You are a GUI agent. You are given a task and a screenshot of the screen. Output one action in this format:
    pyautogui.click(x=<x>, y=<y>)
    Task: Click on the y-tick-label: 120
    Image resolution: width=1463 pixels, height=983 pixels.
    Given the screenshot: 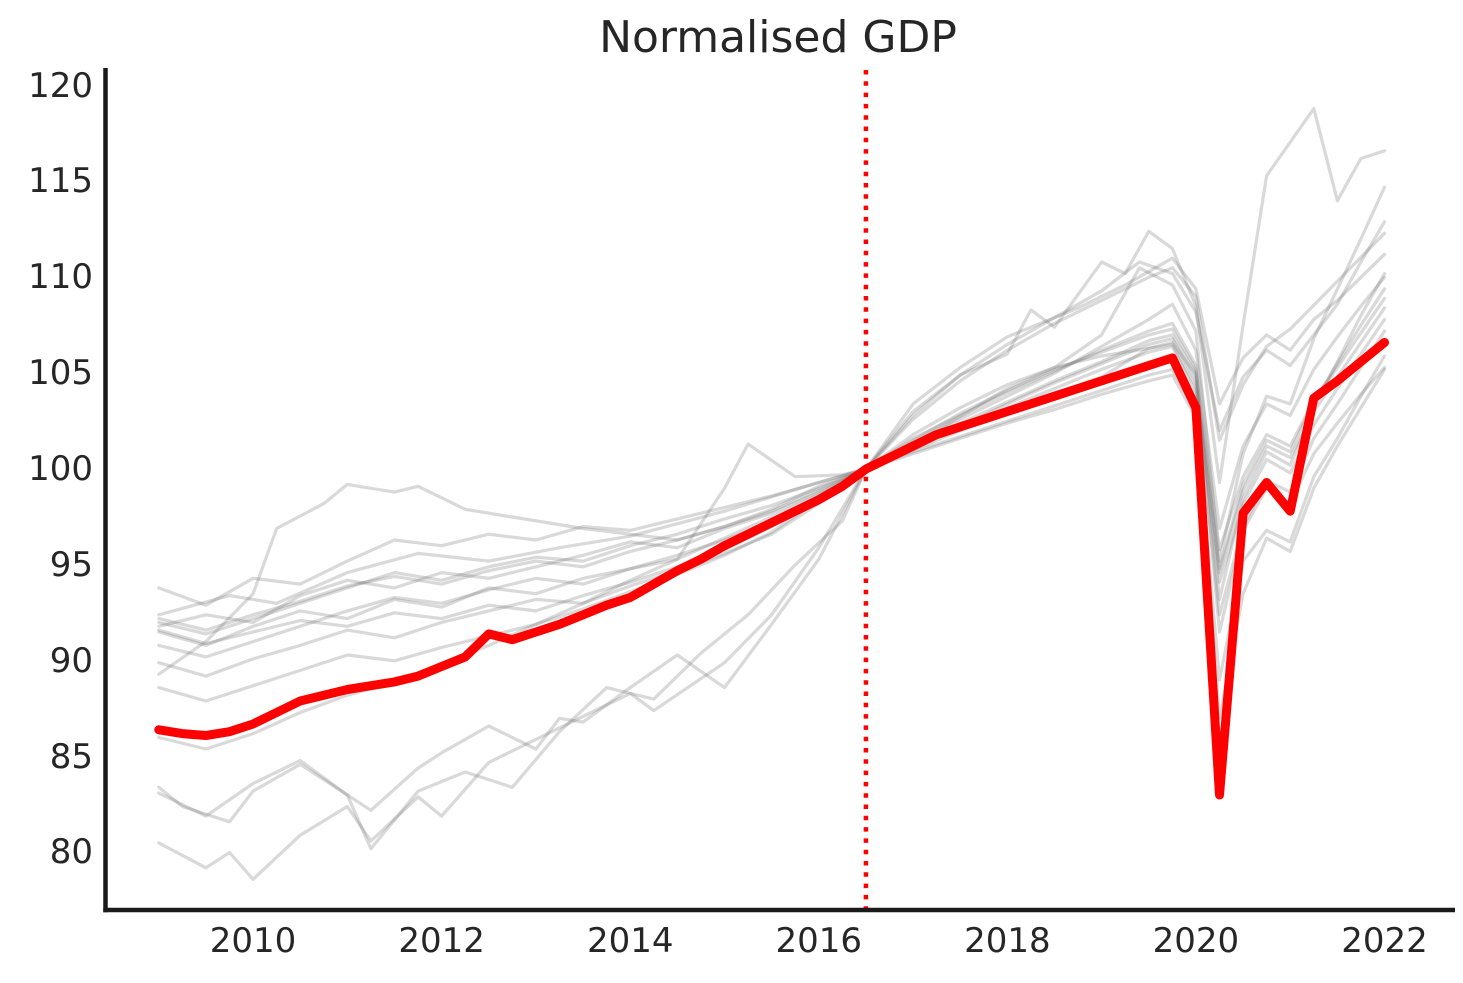 What is the action you would take?
    pyautogui.click(x=60, y=85)
    